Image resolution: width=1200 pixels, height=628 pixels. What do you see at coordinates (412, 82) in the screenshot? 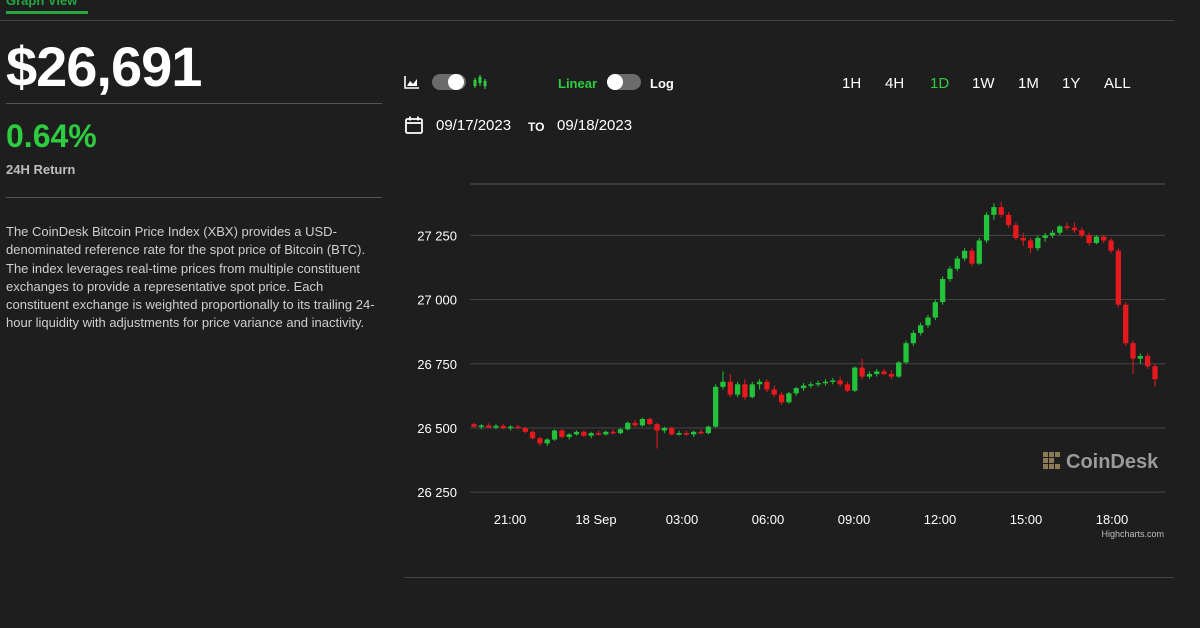
I see `area-chart-icon` at bounding box center [412, 82].